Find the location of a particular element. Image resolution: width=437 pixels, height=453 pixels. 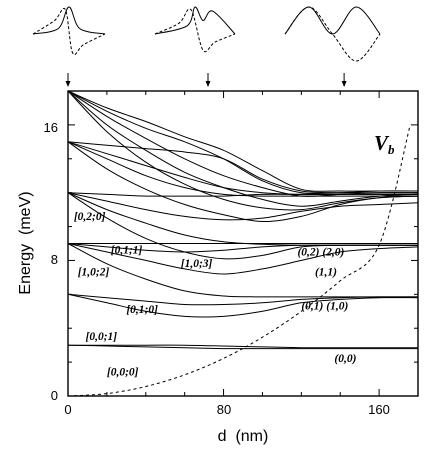

vb-label: Vb is located at coordinates (384, 144).